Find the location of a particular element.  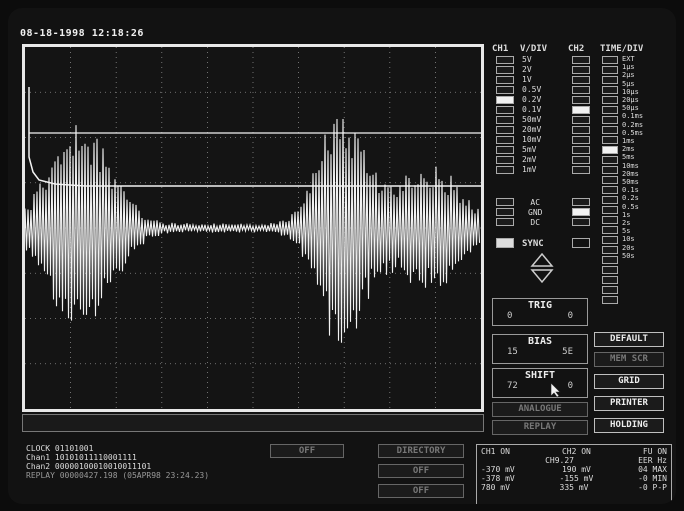

time-option: 50μs is located at coordinates (632, 108).